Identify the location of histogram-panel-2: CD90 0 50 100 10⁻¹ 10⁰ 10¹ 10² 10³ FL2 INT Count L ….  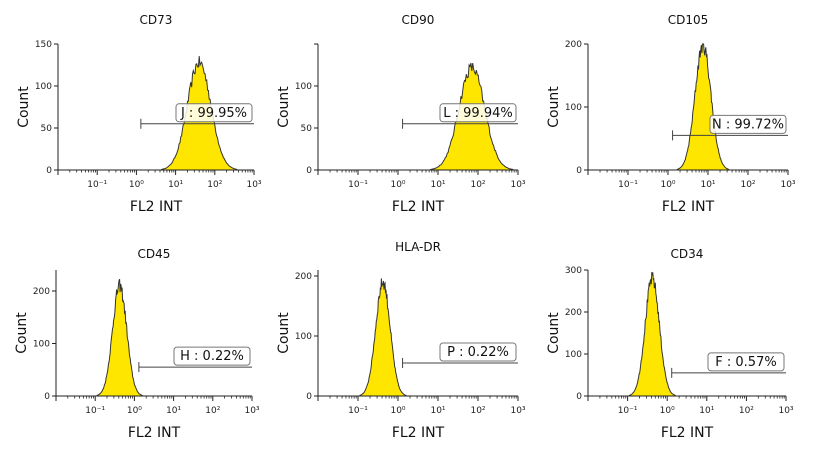
(401, 114).